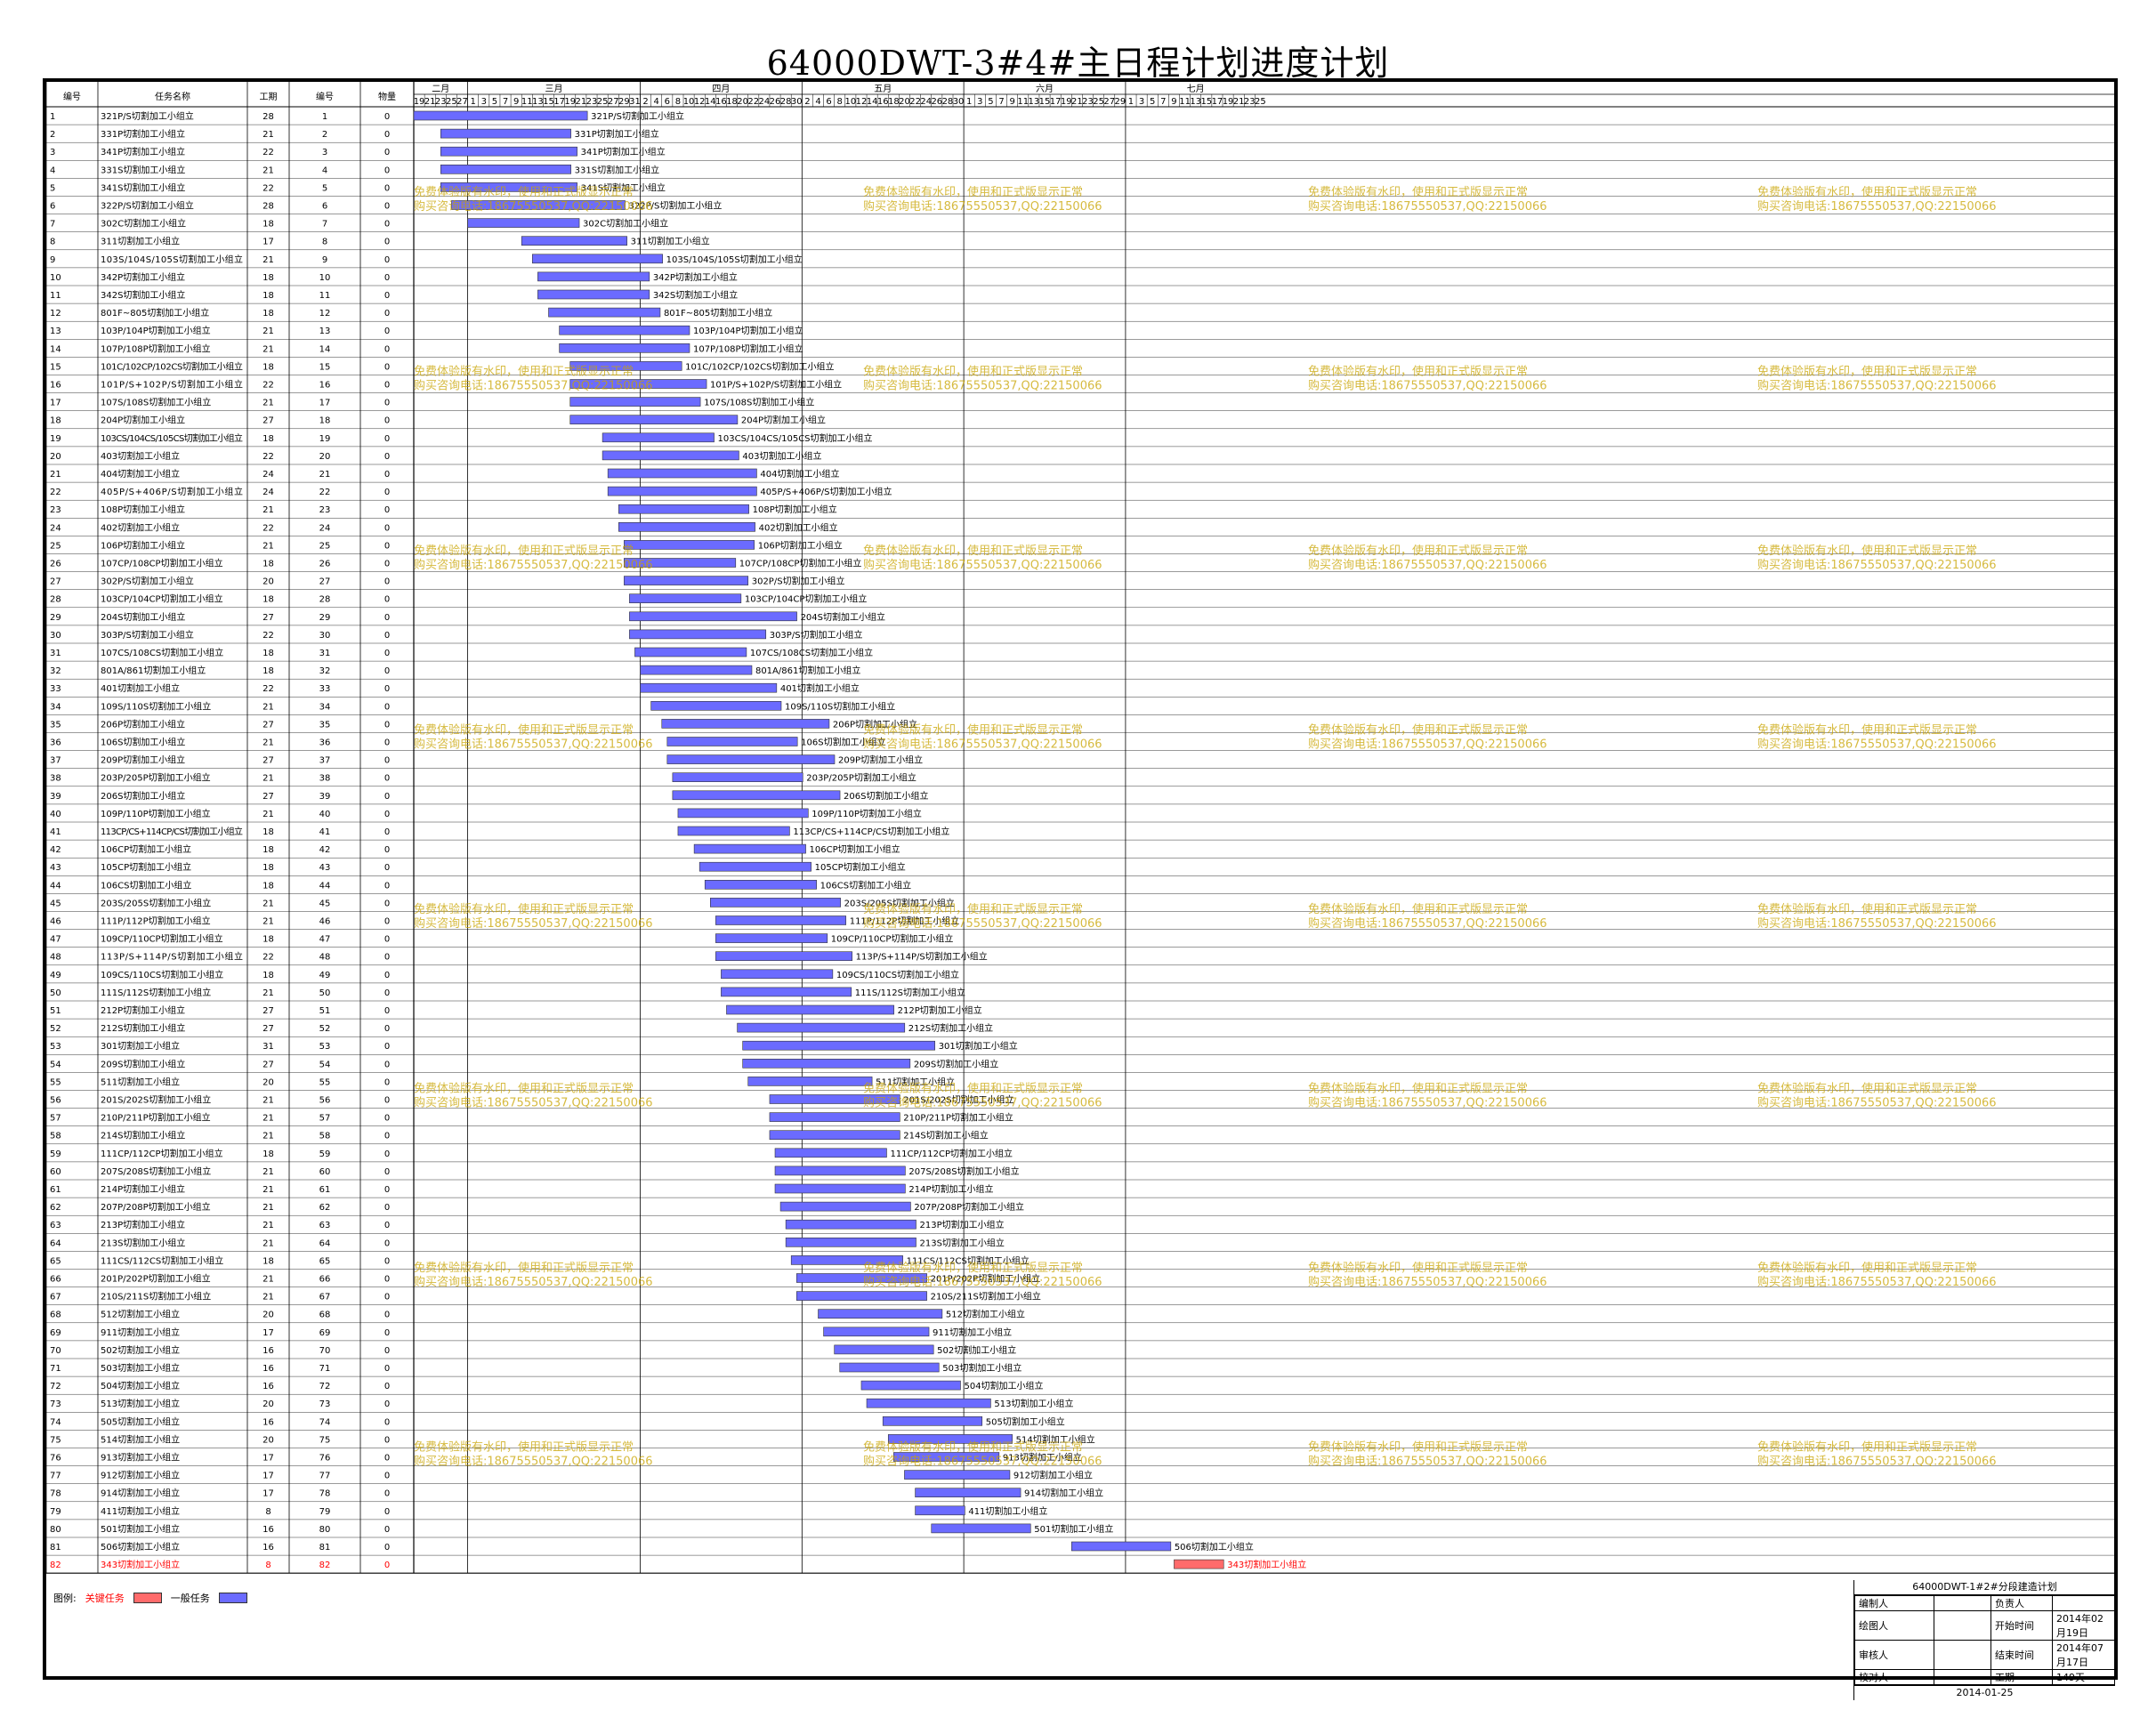 This screenshot has width=2156, height=1718. Describe the element at coordinates (56, 1422) in the screenshot. I see `row-id: 74` at that location.